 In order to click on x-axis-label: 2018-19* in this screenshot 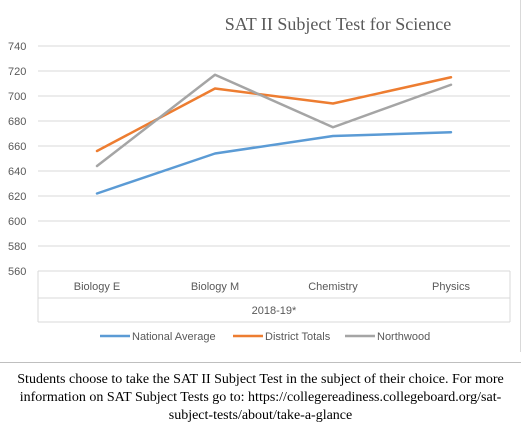, I will do `click(274, 311)`.